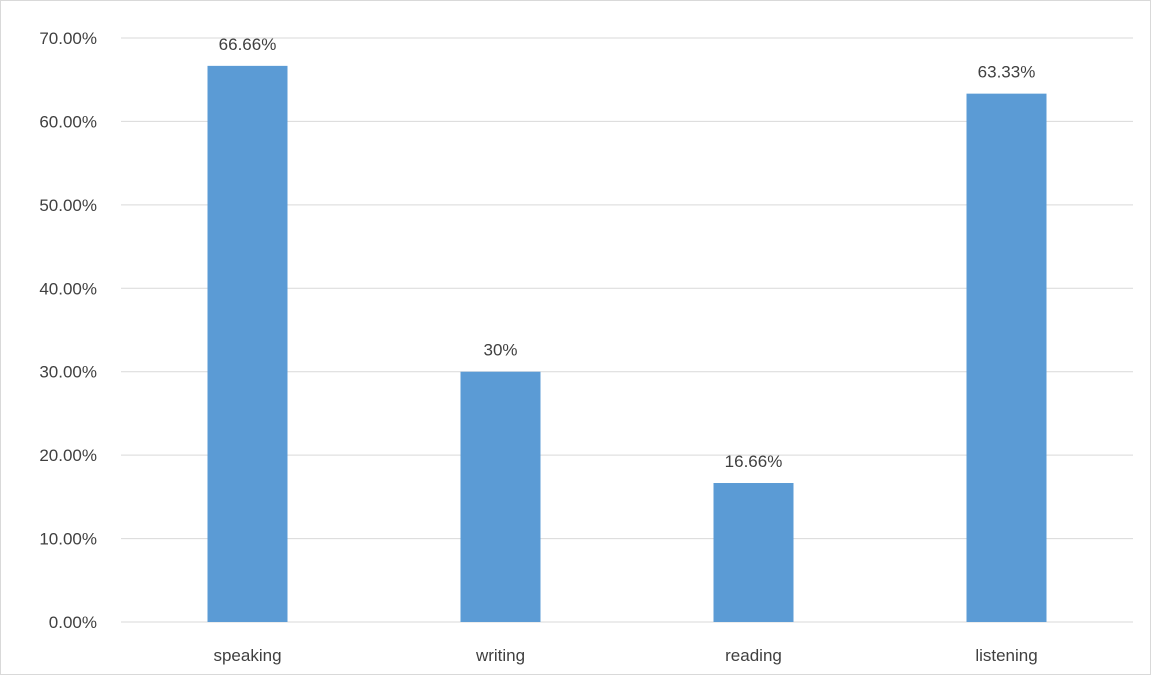 This screenshot has width=1153, height=681. I want to click on x-tick-label-listening: listening, so click(1006, 655).